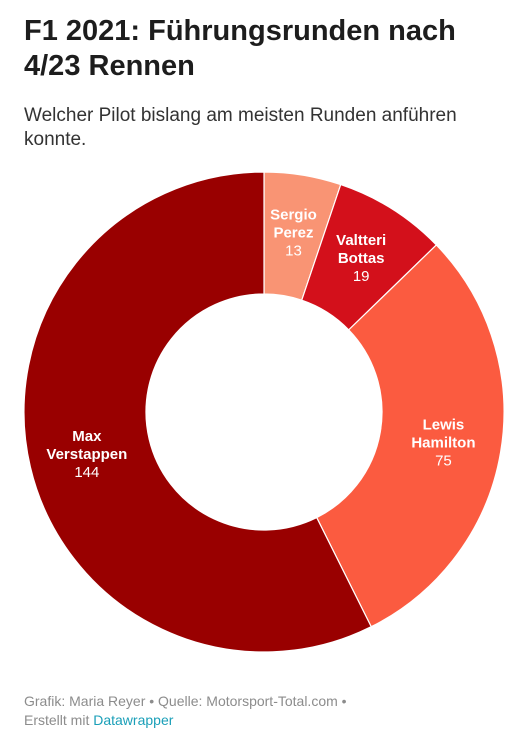 The width and height of the screenshot is (529, 750). I want to click on slice-name-label: Sergio, so click(293, 214).